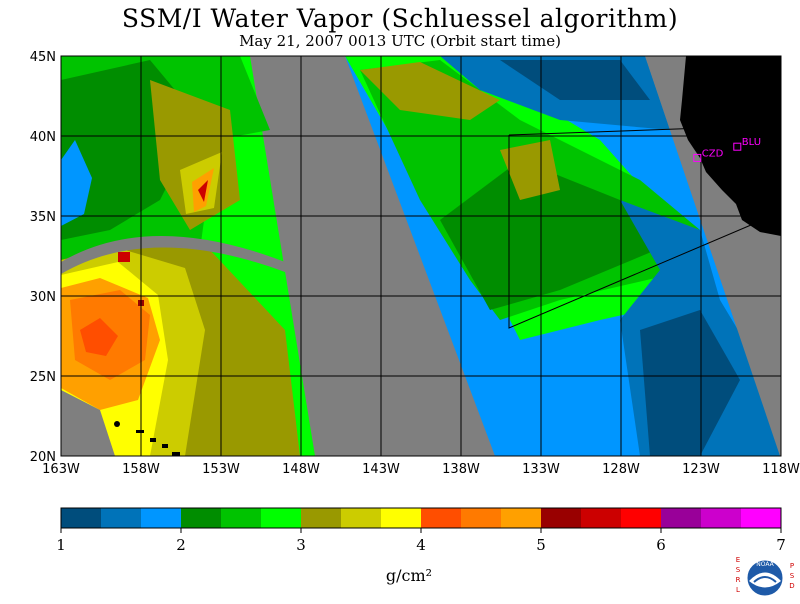 Image resolution: width=800 pixels, height=604 pixels. I want to click on station-label: BLU, so click(751, 142).